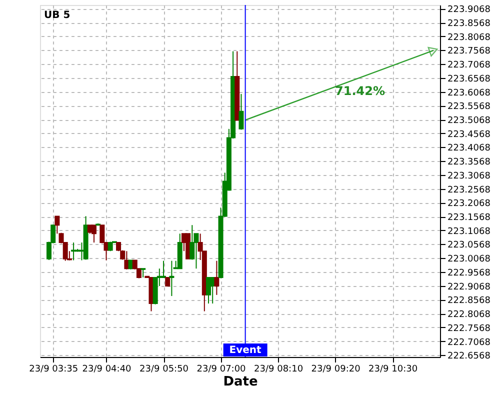  What do you see at coordinates (469, 245) in the screenshot?
I see `y-tick-label: 223.0568` at bounding box center [469, 245].